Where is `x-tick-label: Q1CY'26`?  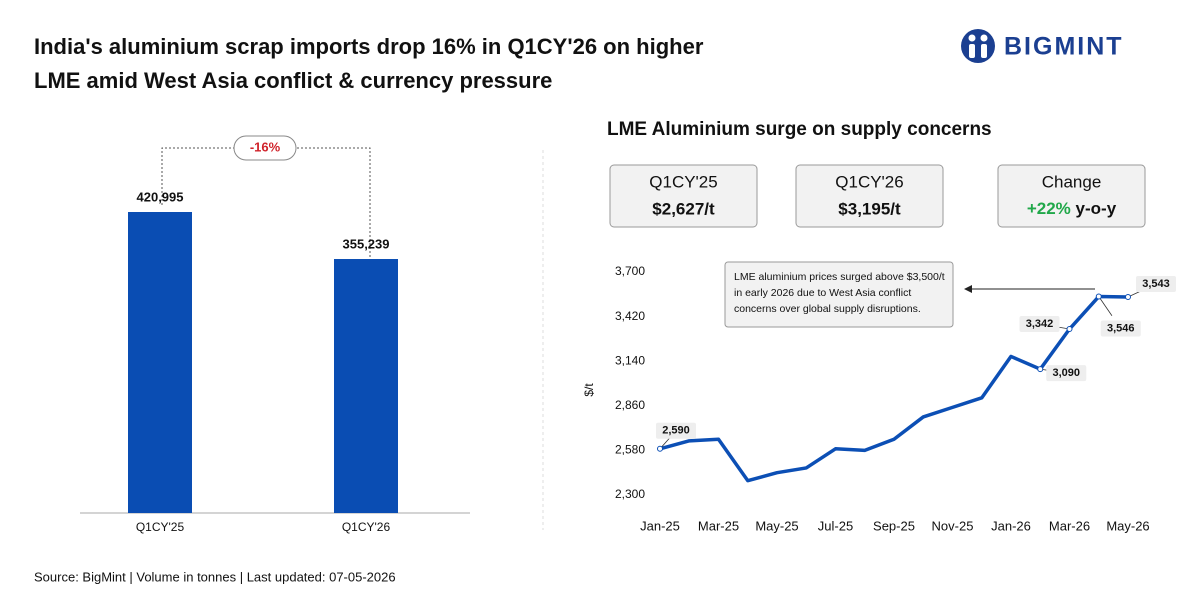 x-tick-label: Q1CY'26 is located at coordinates (366, 527).